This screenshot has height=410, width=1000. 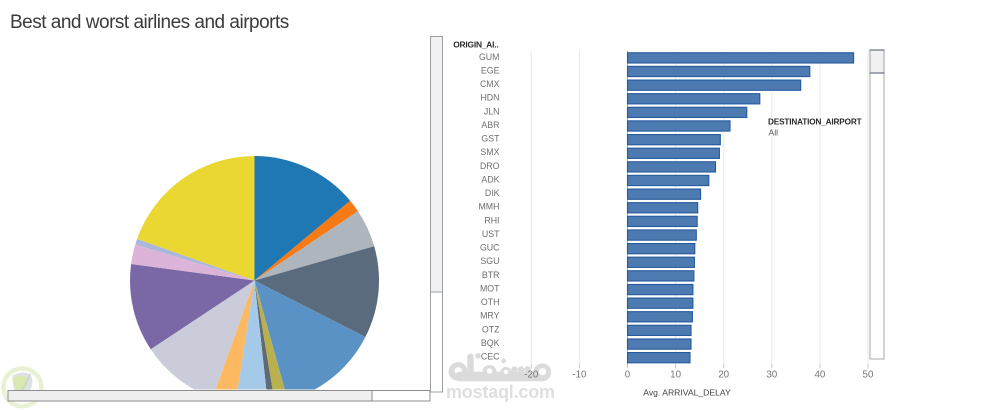 What do you see at coordinates (531, 374) in the screenshot?
I see `svg-text: -20` at bounding box center [531, 374].